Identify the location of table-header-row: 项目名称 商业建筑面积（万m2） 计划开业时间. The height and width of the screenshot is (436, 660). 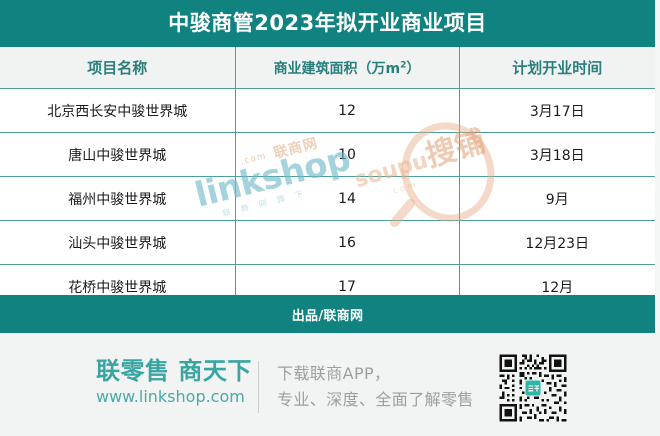
(327, 68).